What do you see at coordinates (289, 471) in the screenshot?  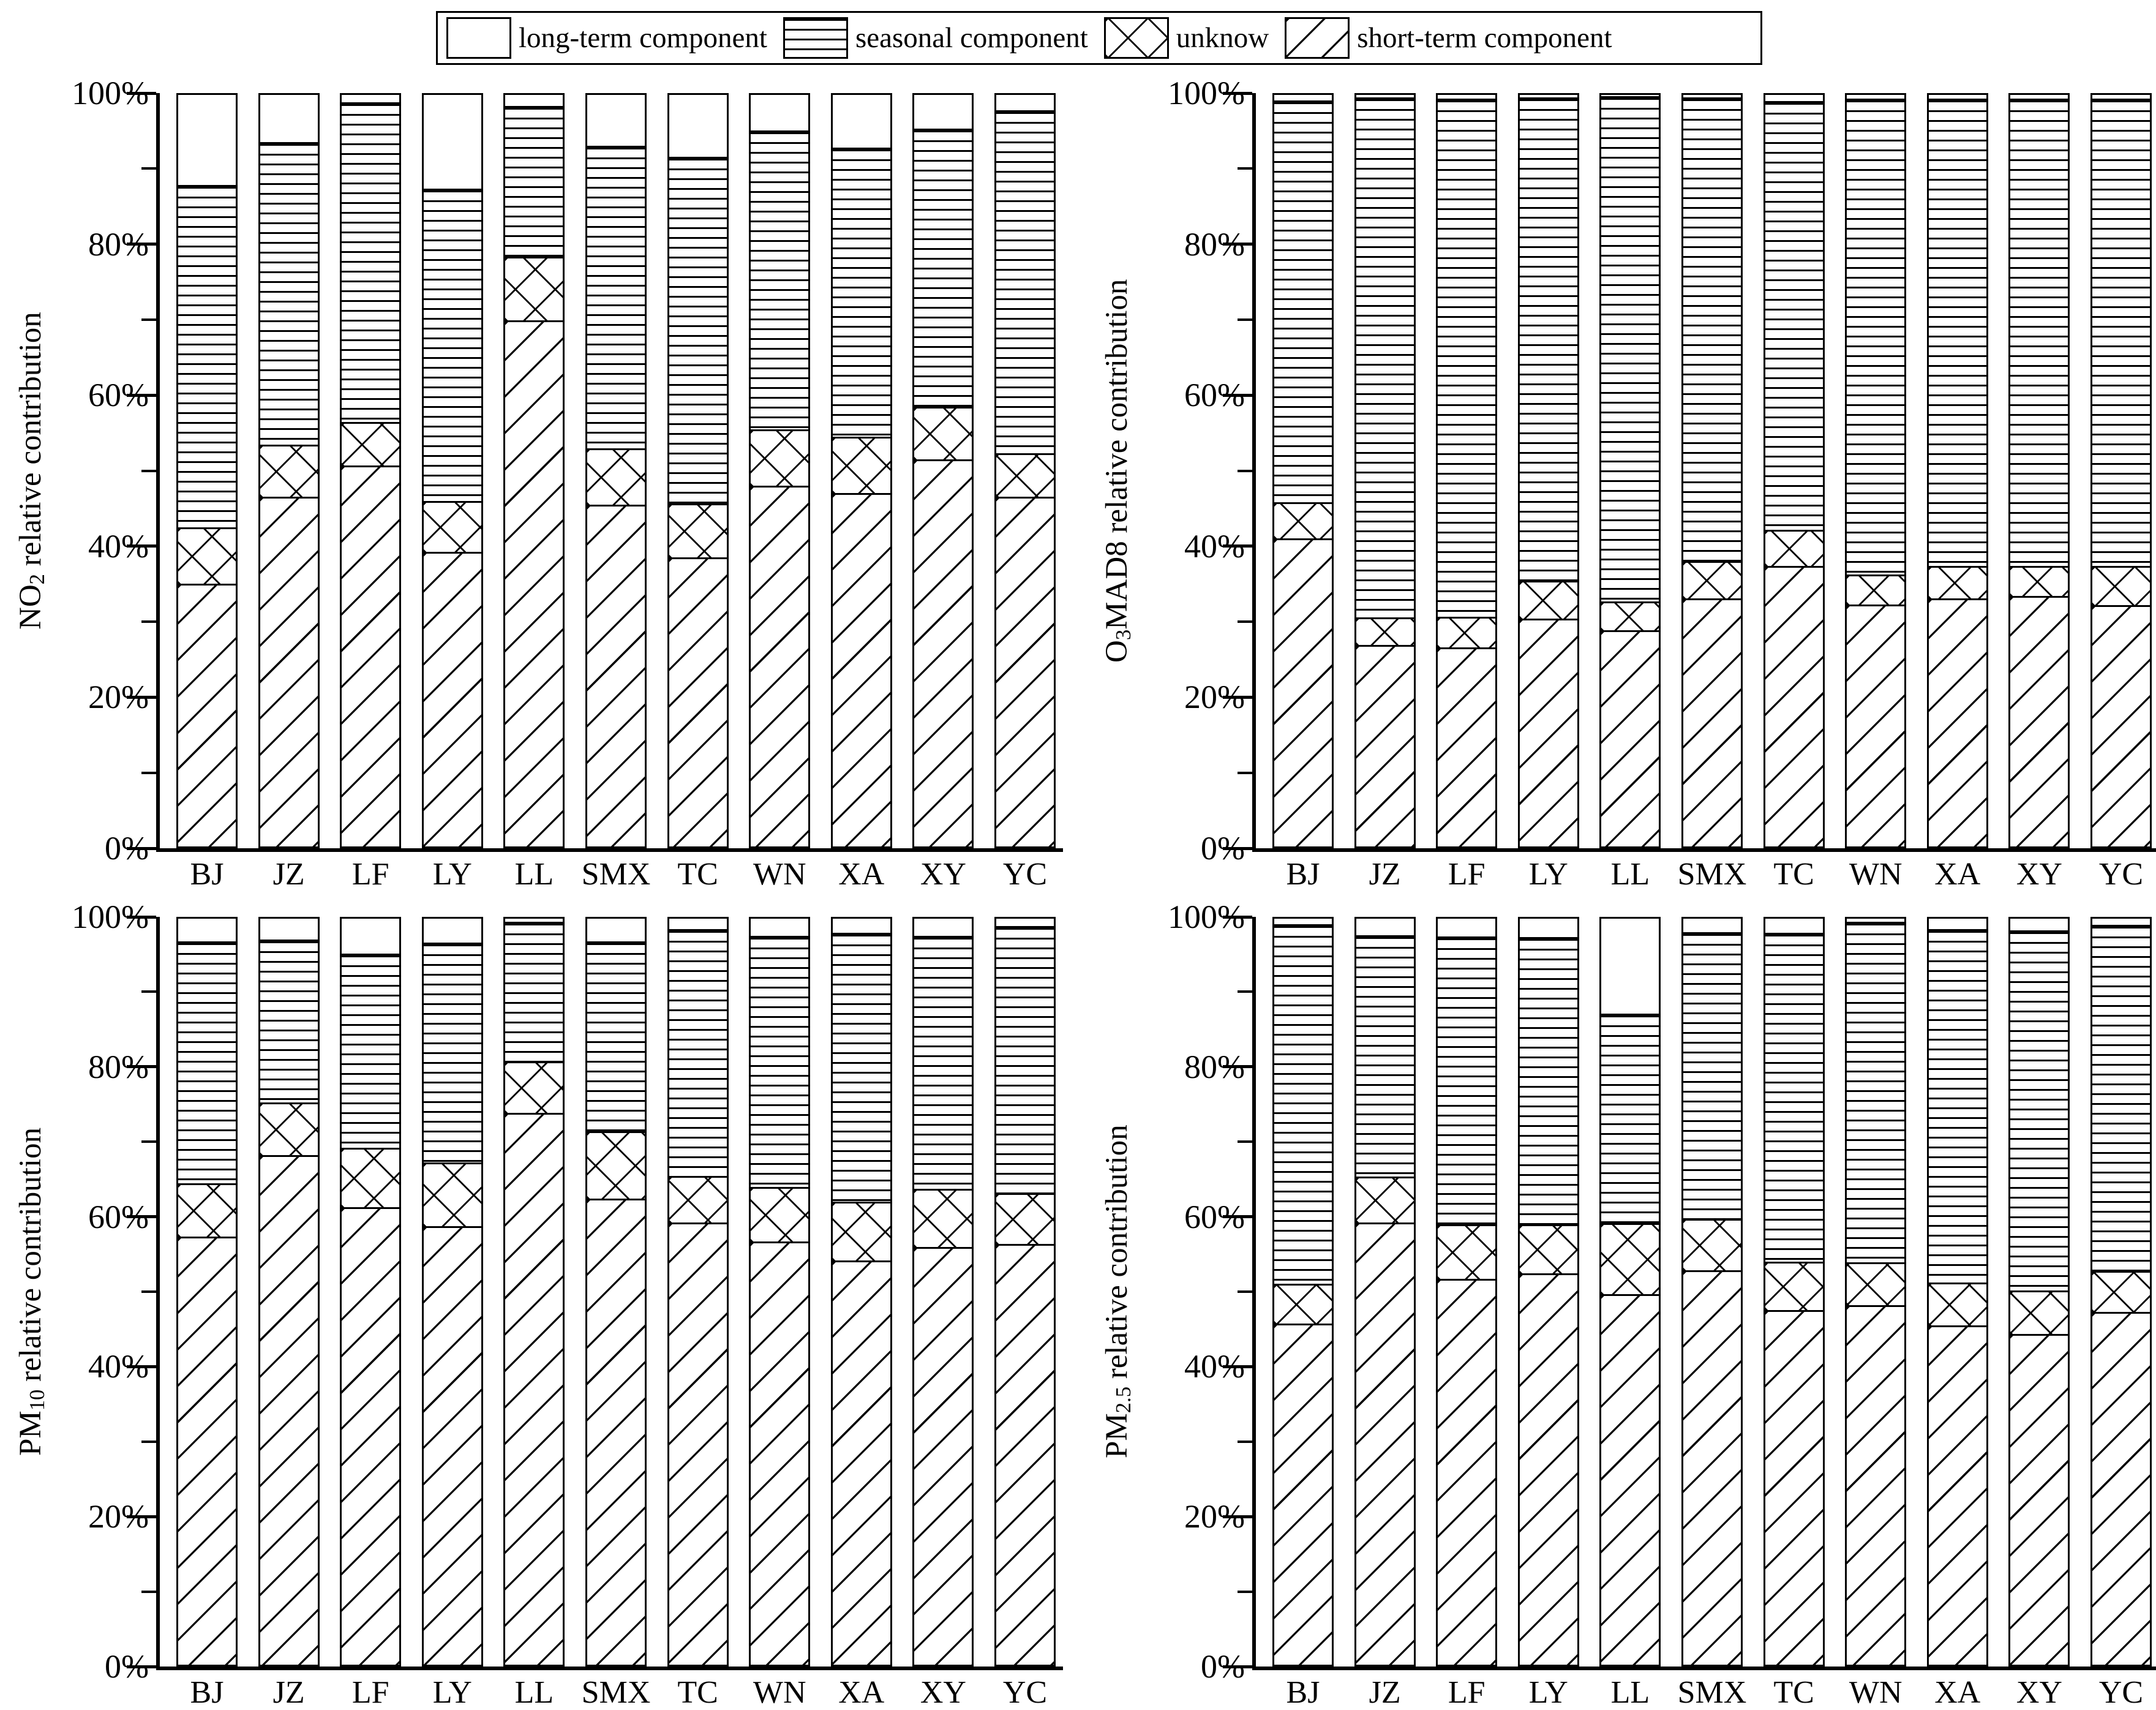 I see `segment-unknow-JZ` at bounding box center [289, 471].